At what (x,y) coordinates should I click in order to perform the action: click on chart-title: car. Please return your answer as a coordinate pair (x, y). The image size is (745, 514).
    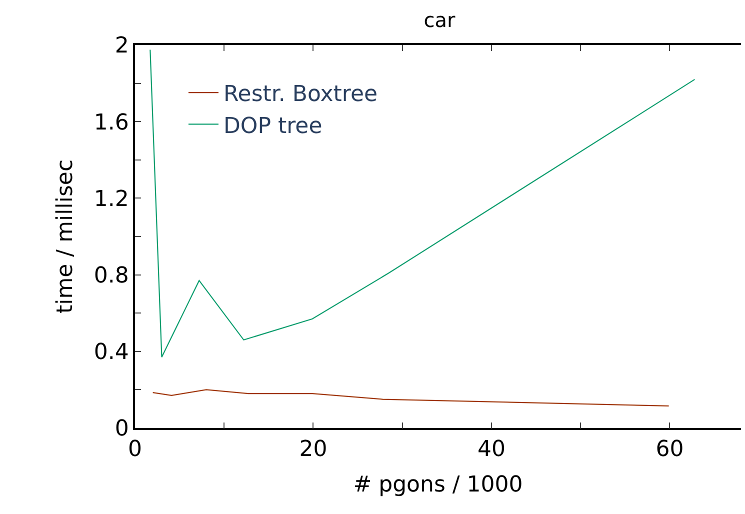
    Looking at the image, I should click on (440, 20).